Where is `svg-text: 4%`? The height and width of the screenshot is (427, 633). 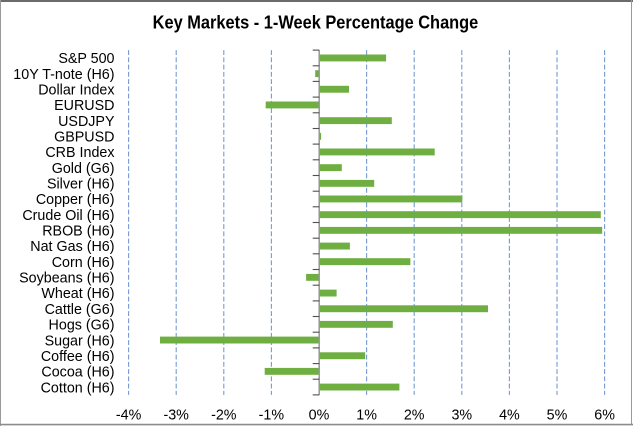
svg-text: 4% is located at coordinates (509, 416).